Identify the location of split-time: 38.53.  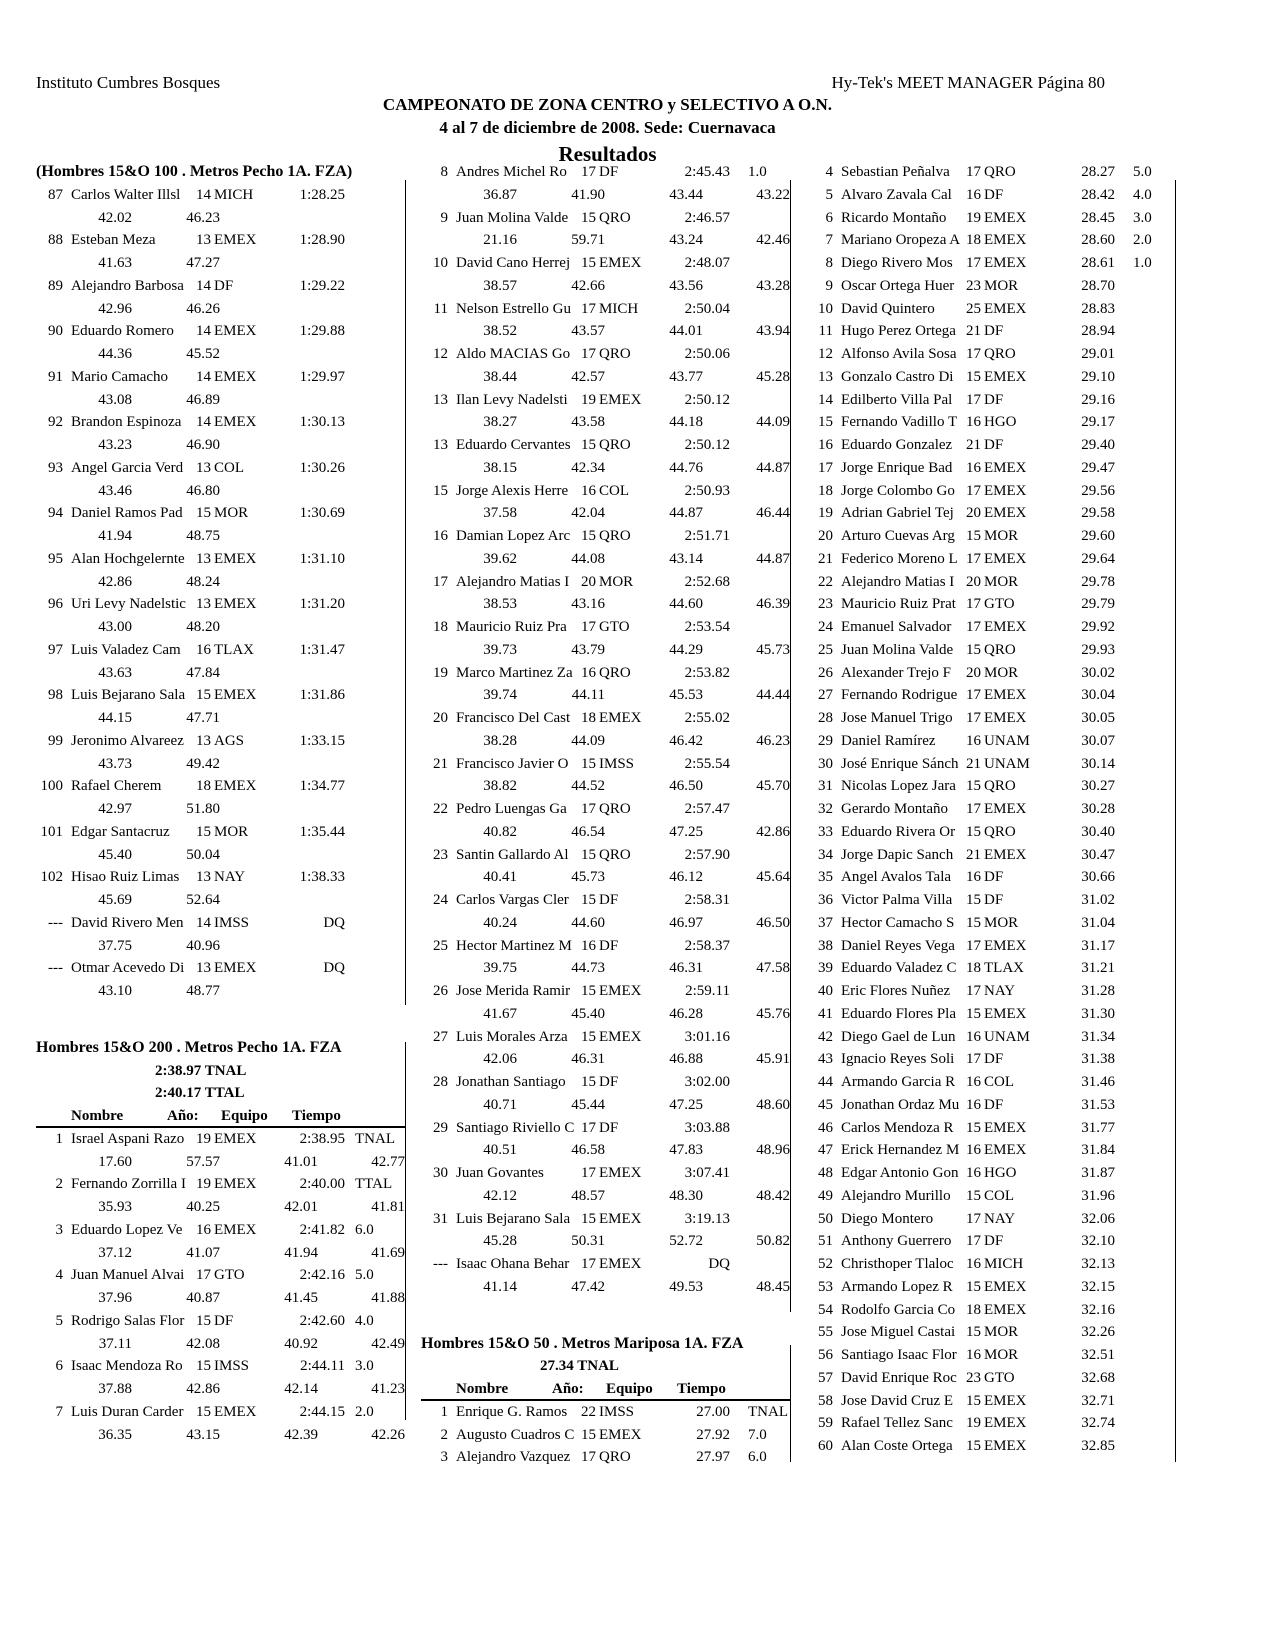
(500, 604).